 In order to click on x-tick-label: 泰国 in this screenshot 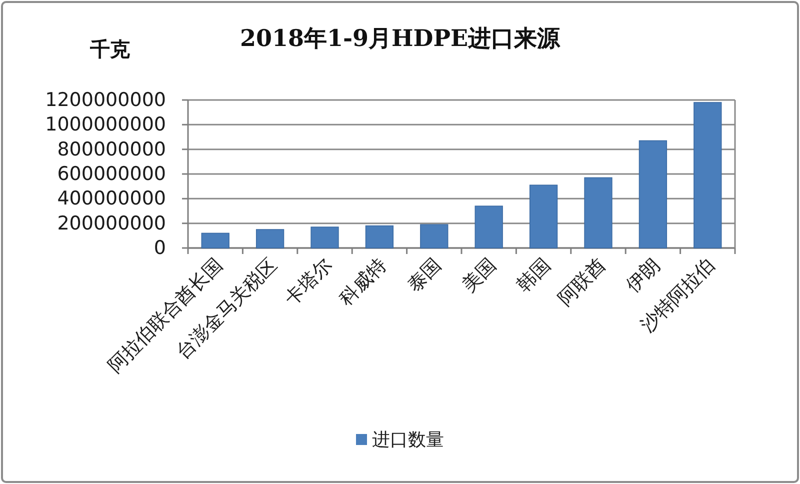, I will do `click(424, 275)`.